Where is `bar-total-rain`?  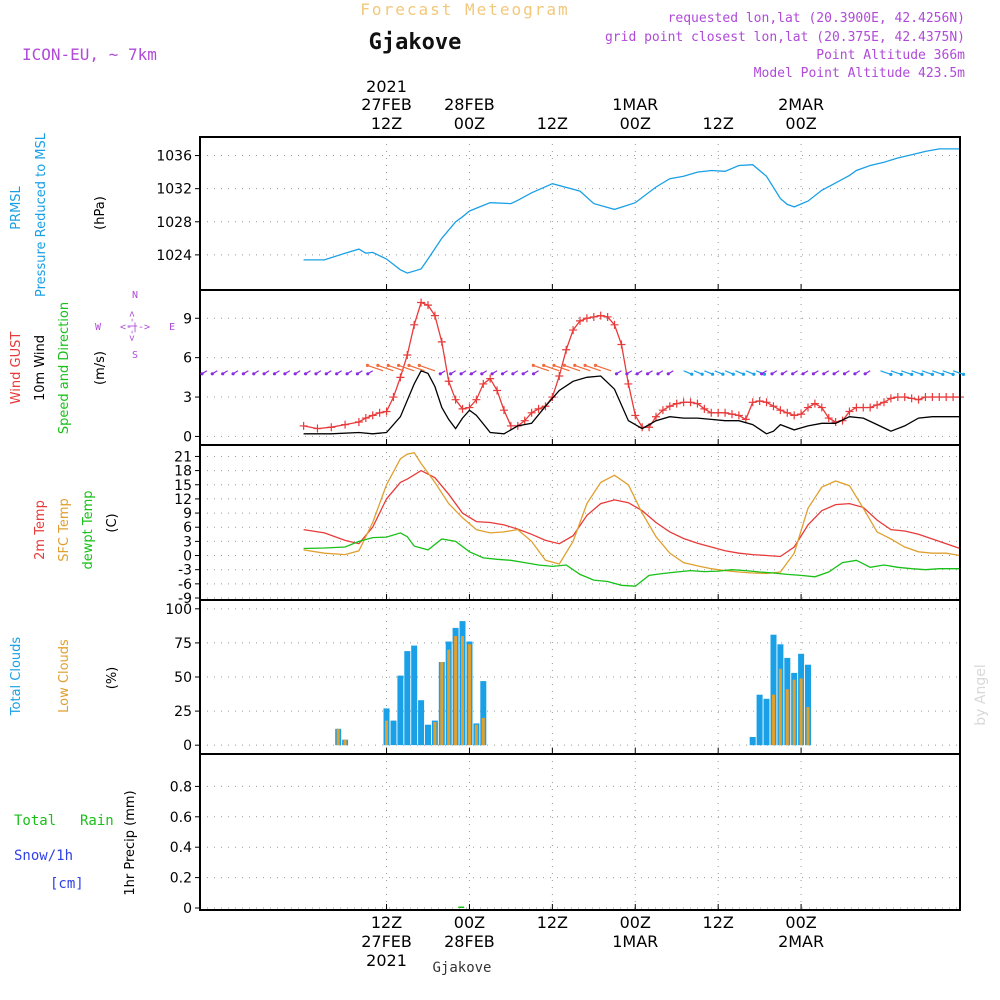 bar-total-rain is located at coordinates (461, 907).